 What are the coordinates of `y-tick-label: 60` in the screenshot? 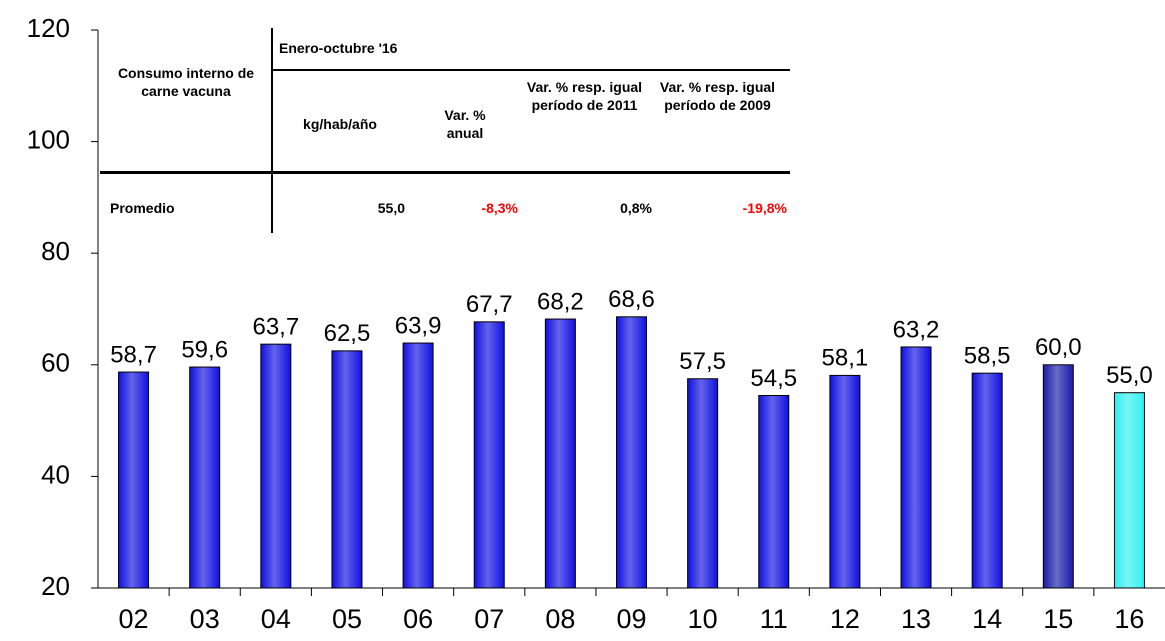 It's located at (55, 363).